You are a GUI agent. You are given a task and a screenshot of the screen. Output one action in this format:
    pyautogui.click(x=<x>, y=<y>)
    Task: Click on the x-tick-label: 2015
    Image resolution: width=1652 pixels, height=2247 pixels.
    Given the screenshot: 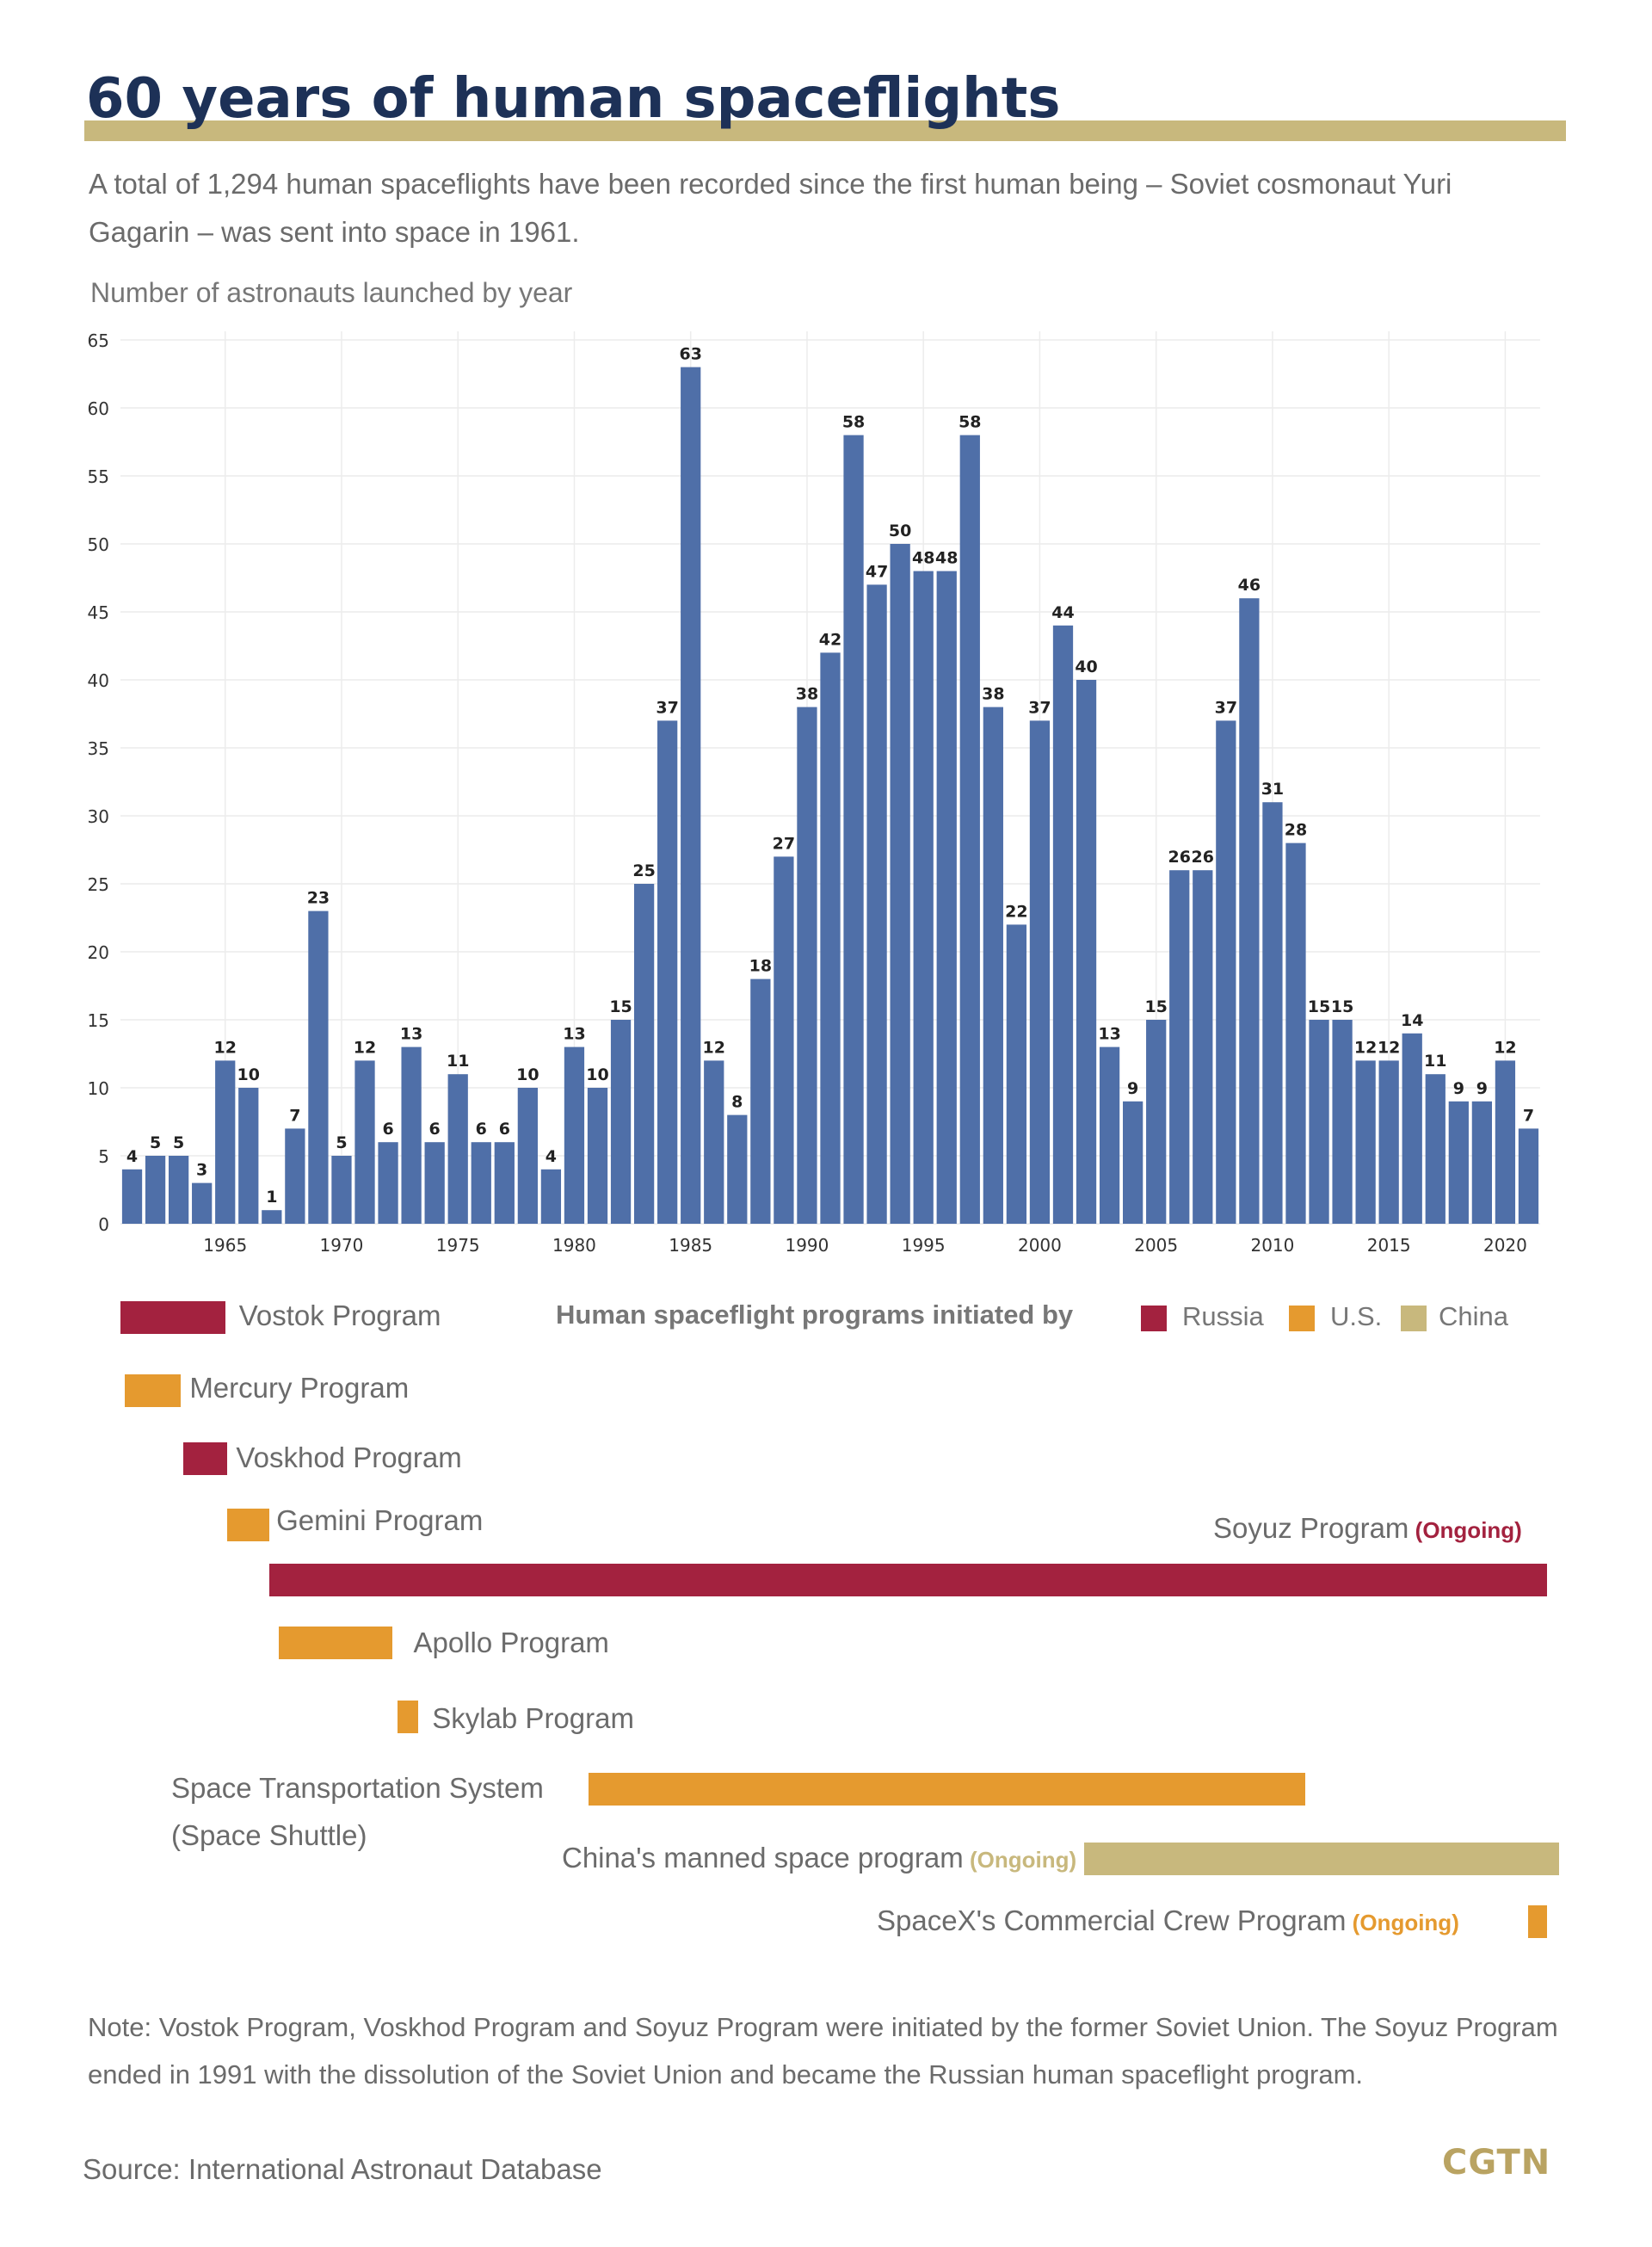 What is the action you would take?
    pyautogui.click(x=1389, y=1245)
    